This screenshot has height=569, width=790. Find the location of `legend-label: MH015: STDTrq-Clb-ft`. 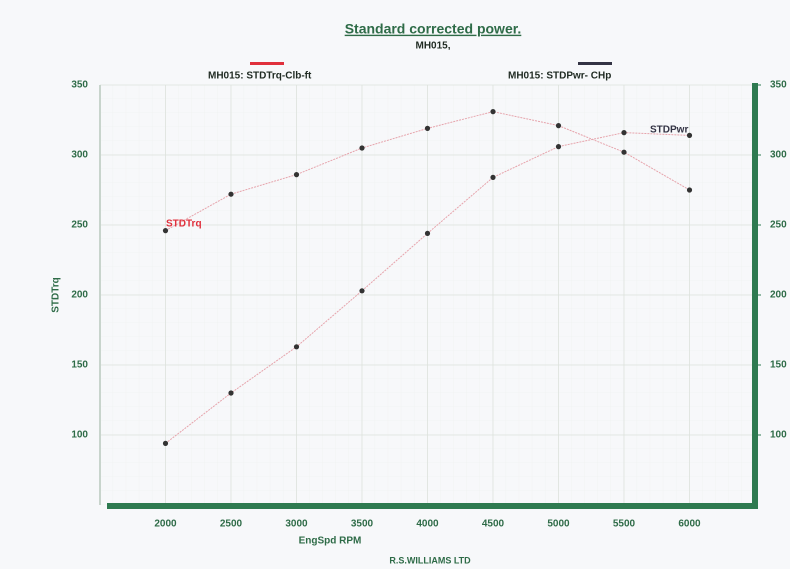

legend-label: MH015: STDTrq-Clb-ft is located at coordinates (260, 76).